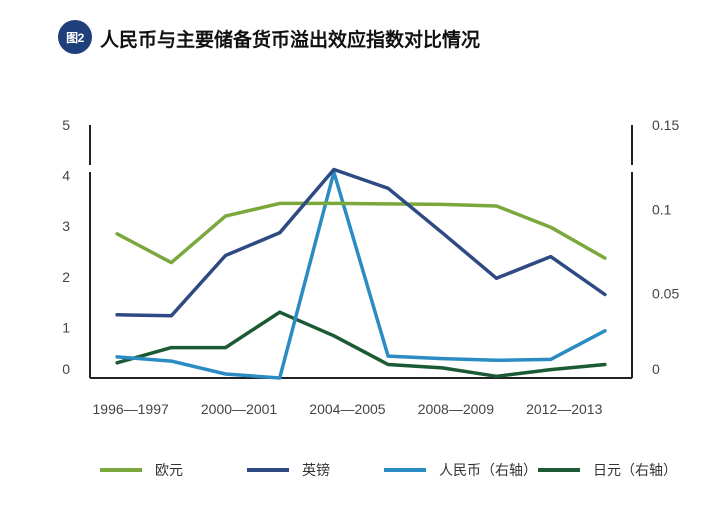  I want to click on left-tick-label: 4, so click(66, 176).